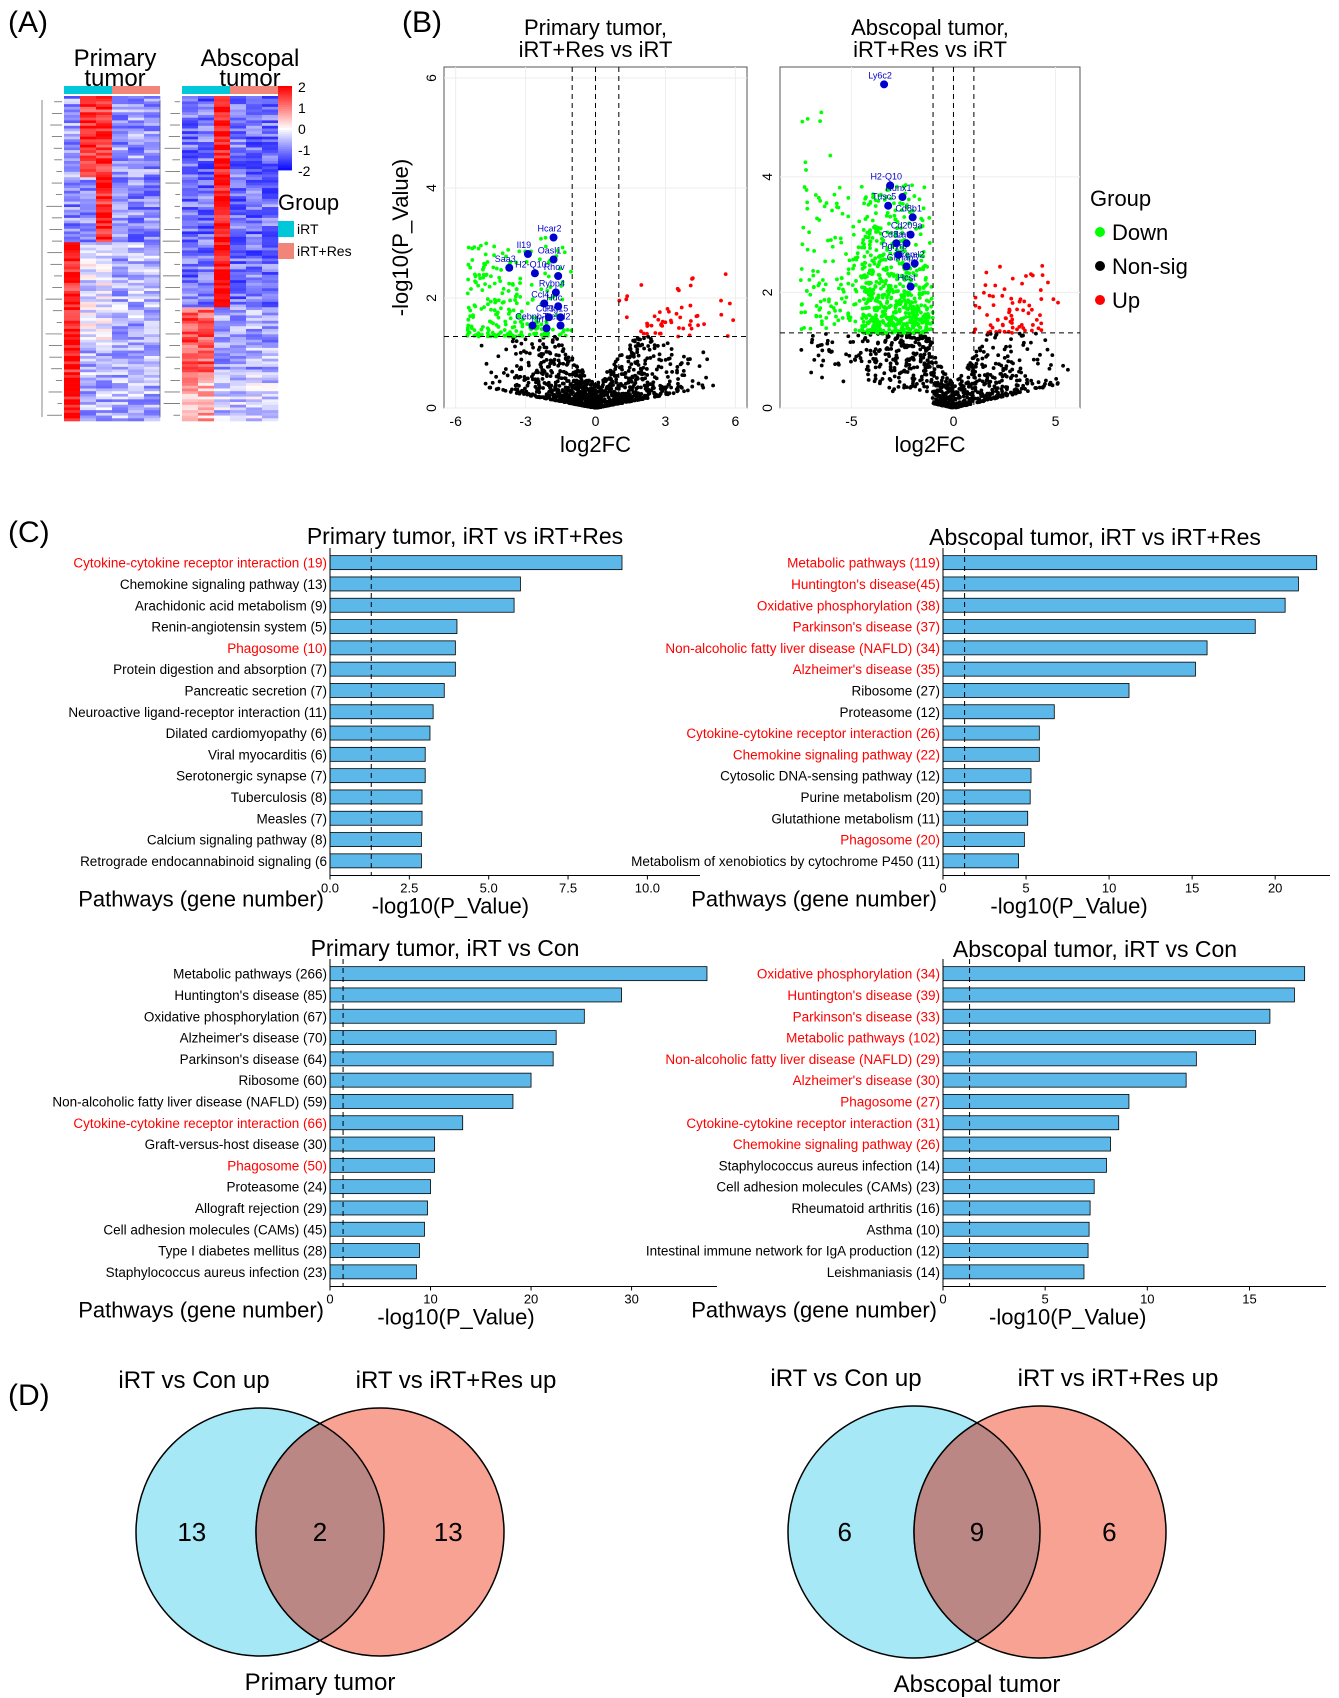 This screenshot has width=1339, height=1698. Describe the element at coordinates (223, 584) in the screenshot. I see `pathway-label: Chemokine signaling pathway (13)` at that location.